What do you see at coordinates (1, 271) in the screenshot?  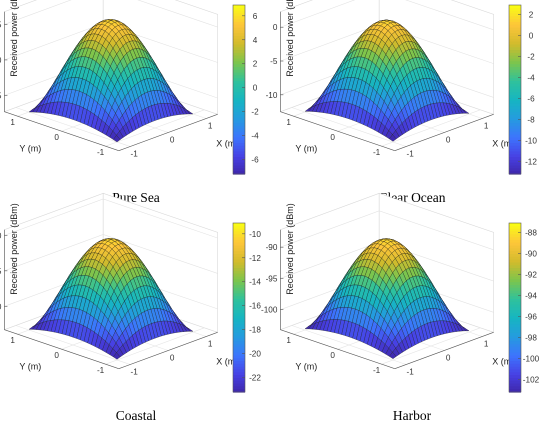 I see `z-tick-label: -15` at bounding box center [1, 271].